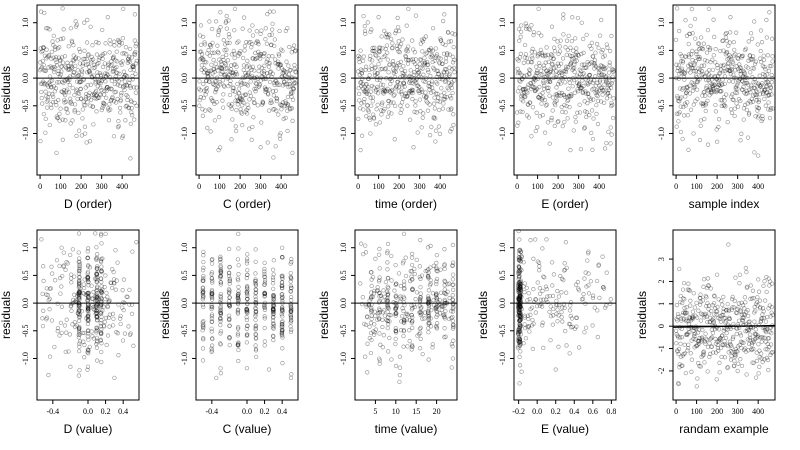 This screenshot has width=800, height=450. I want to click on y-tick-label: 0.0, so click(343, 78).